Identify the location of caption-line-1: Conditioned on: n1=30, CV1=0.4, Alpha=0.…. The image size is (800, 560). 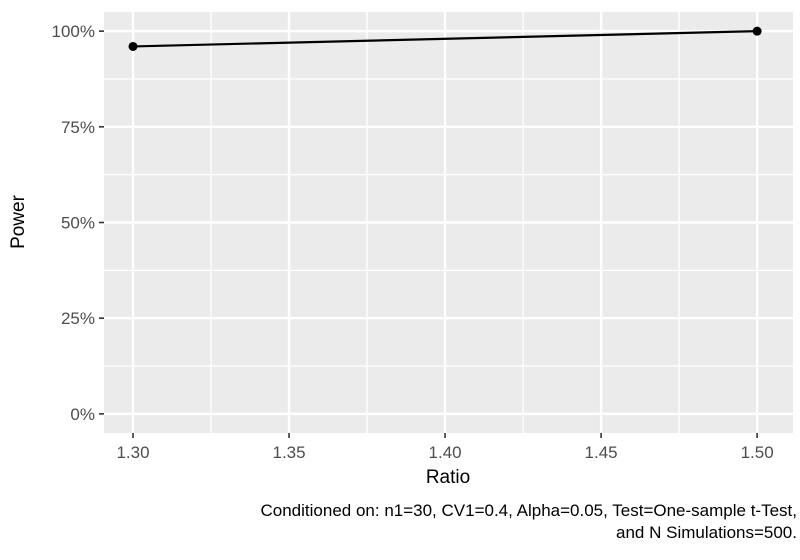
(529, 510).